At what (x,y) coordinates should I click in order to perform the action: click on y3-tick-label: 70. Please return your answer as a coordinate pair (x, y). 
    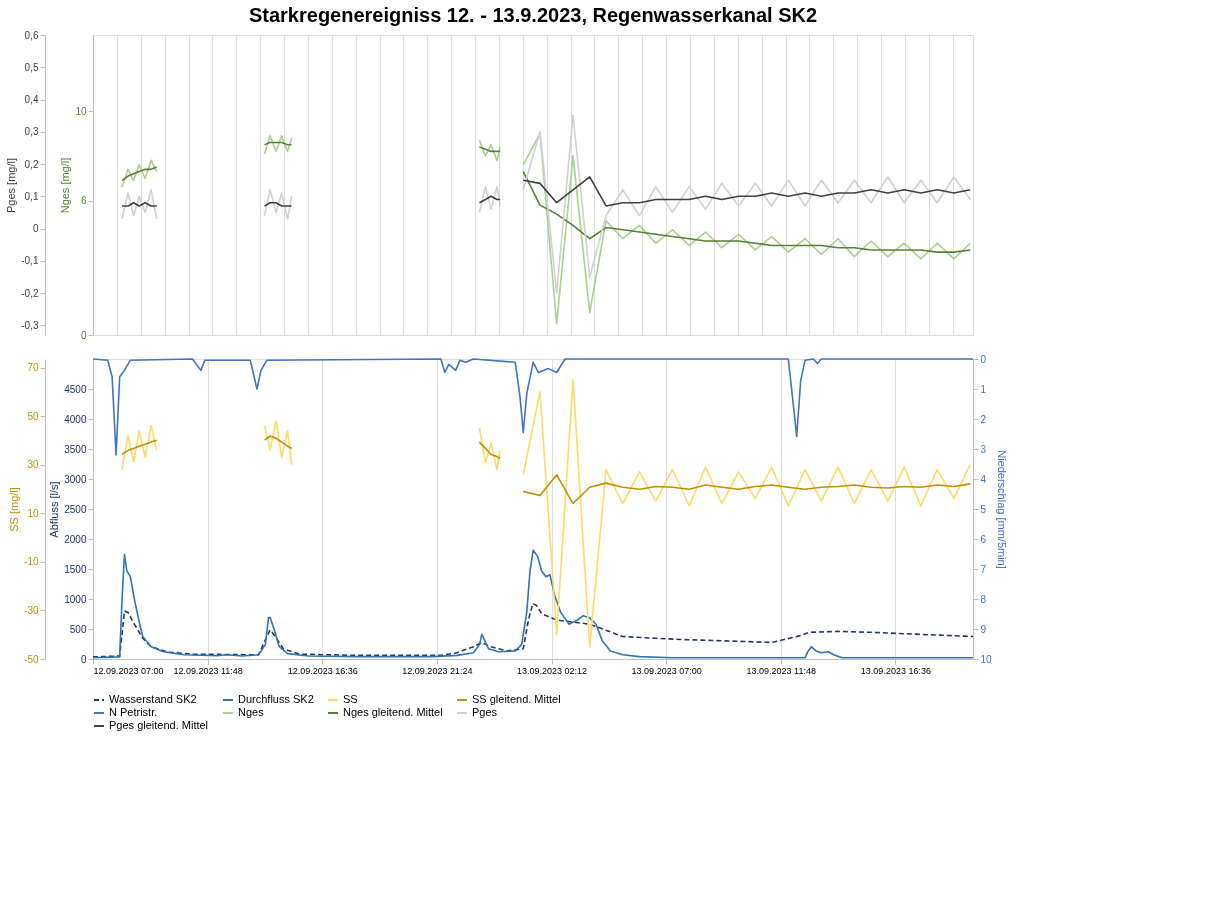
    Looking at the image, I should click on (33, 367).